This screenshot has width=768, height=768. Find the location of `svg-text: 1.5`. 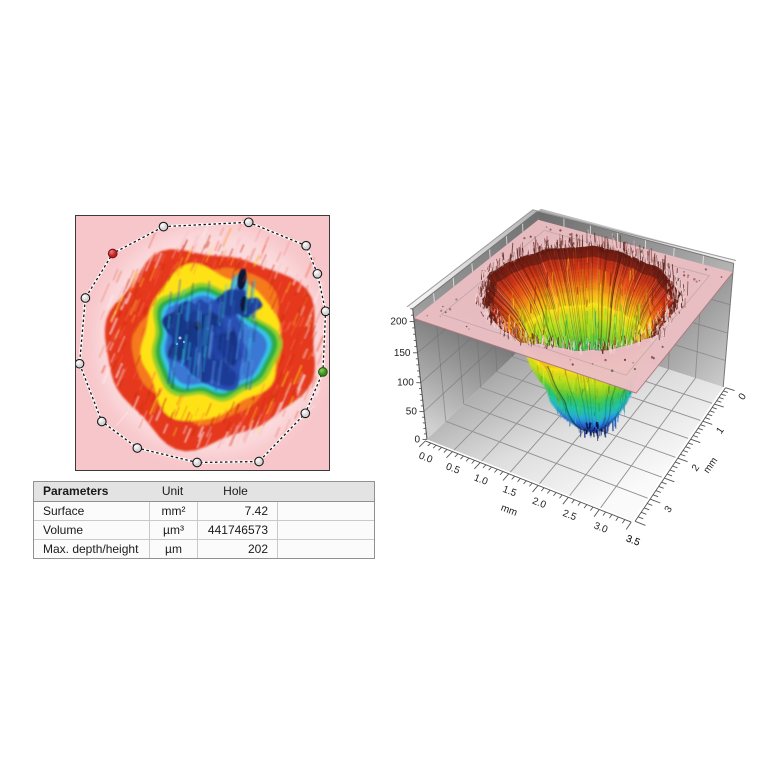

svg-text: 1.5 is located at coordinates (509, 491).